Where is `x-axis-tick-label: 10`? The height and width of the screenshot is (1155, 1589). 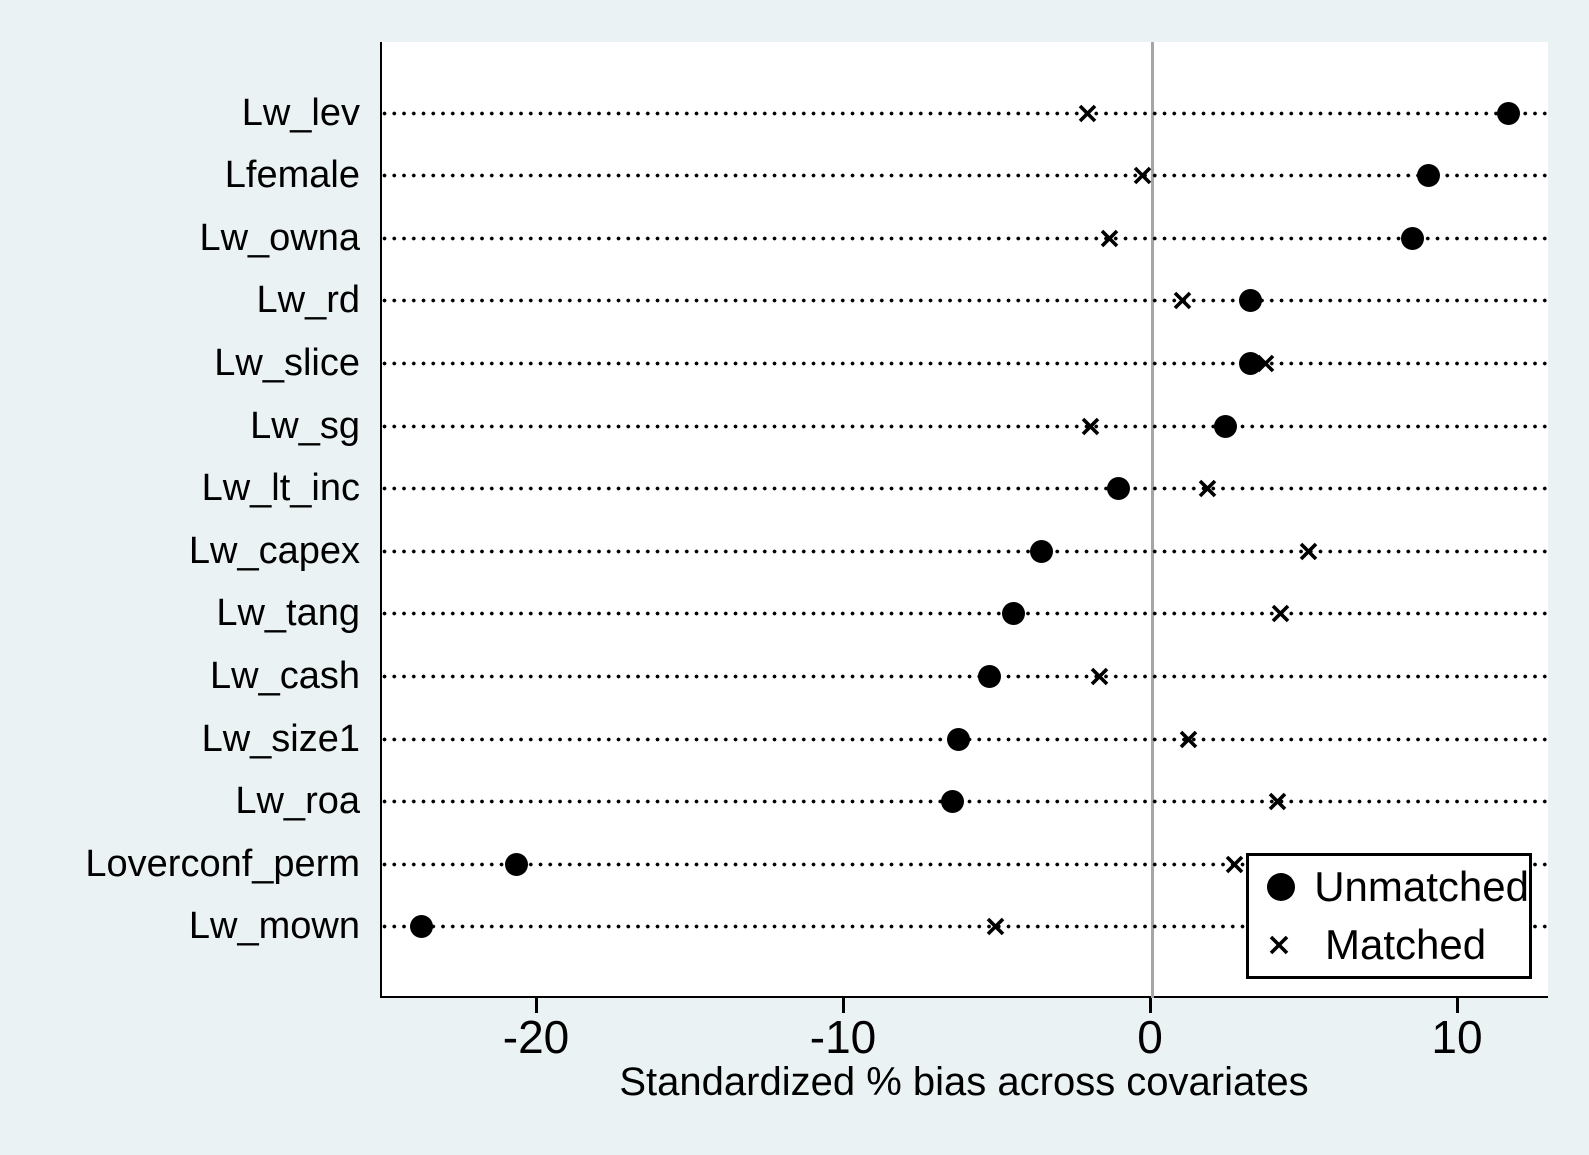 x-axis-tick-label: 10 is located at coordinates (1457, 1037).